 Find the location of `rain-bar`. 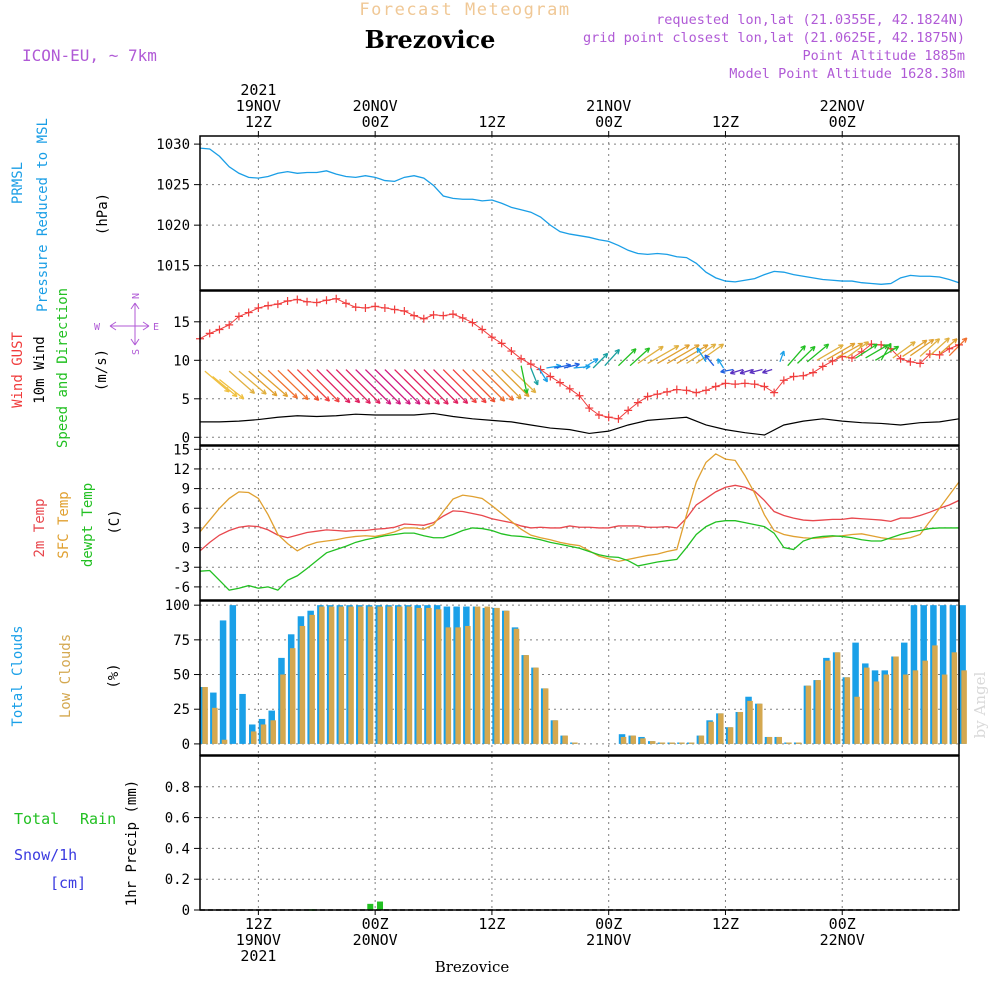

rain-bar is located at coordinates (370, 906).